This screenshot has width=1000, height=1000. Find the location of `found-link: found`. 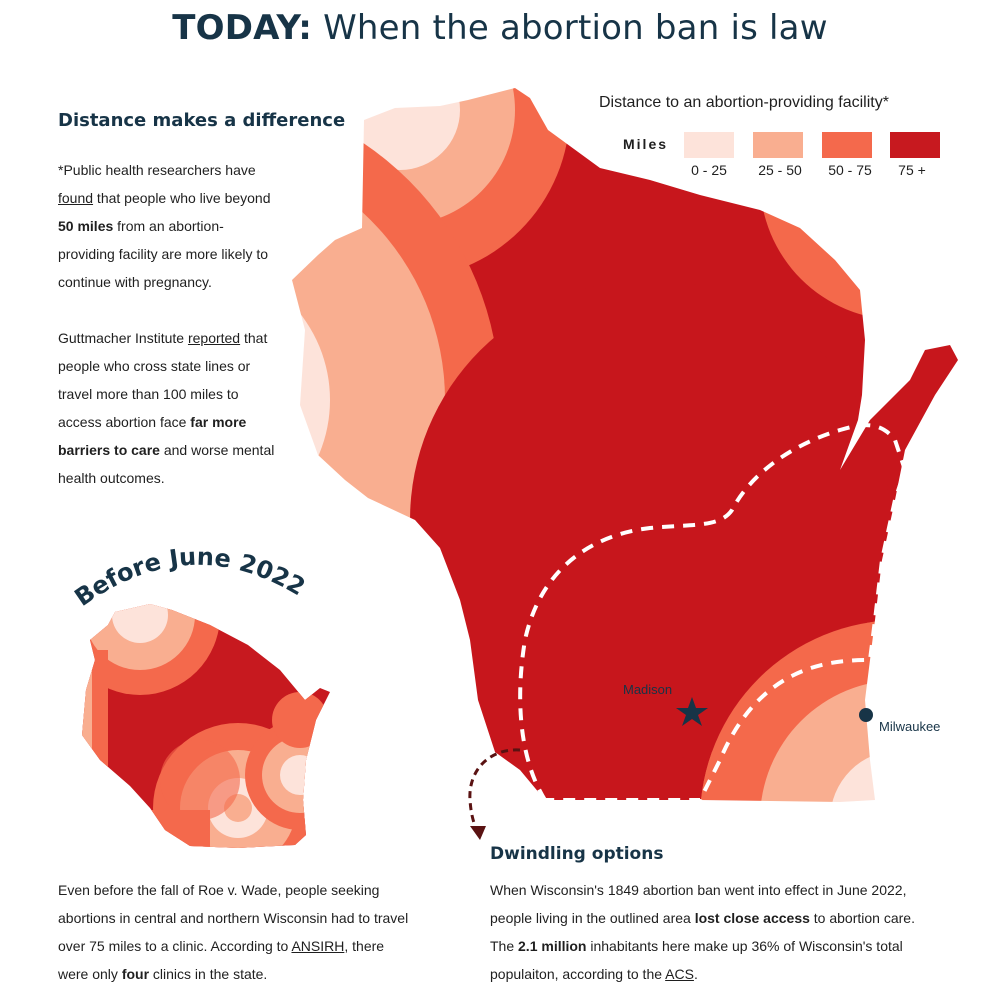

found-link: found is located at coordinates (76, 198).